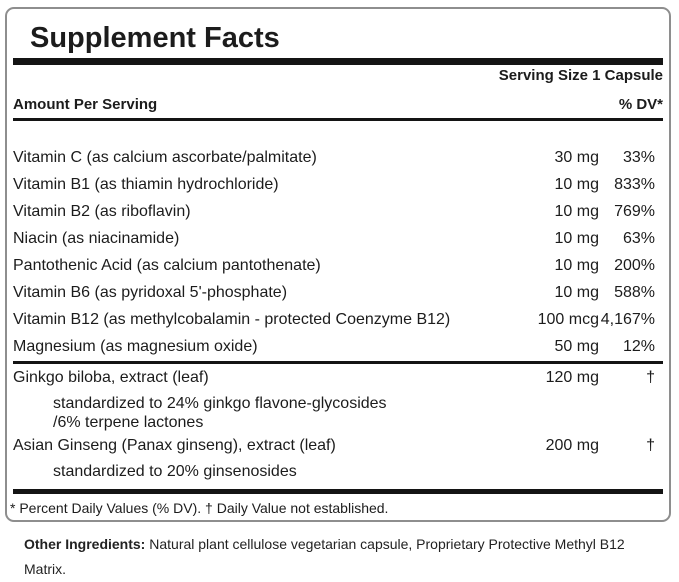 Image resolution: width=679 pixels, height=582 pixels. Describe the element at coordinates (640, 104) in the screenshot. I see `dv-header: % DV*` at that location.